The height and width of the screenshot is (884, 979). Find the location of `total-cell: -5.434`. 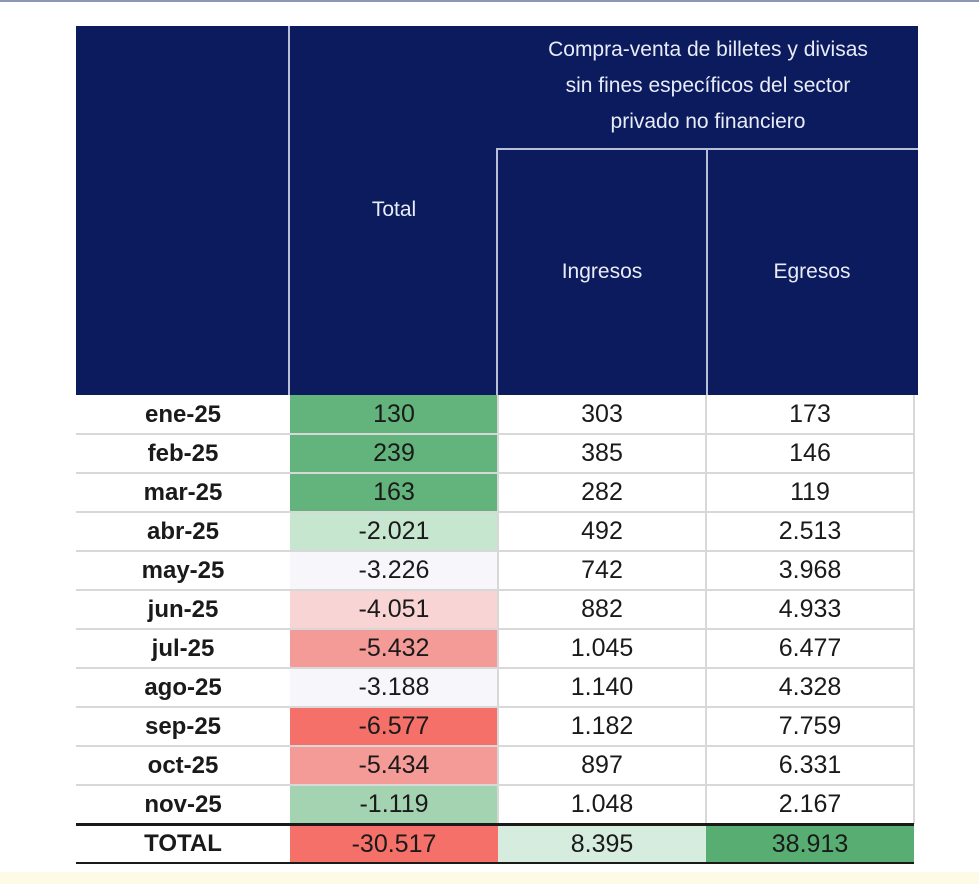

total-cell: -5.434 is located at coordinates (394, 765).